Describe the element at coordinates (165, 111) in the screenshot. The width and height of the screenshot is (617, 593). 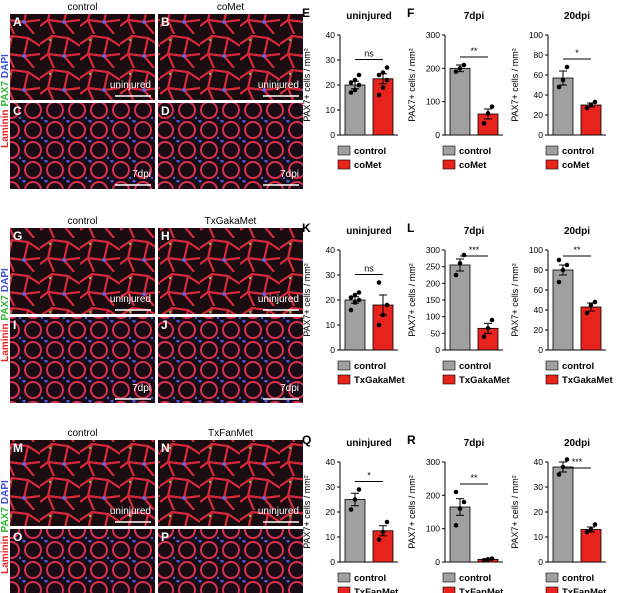
I see `panel-letter: D` at that location.